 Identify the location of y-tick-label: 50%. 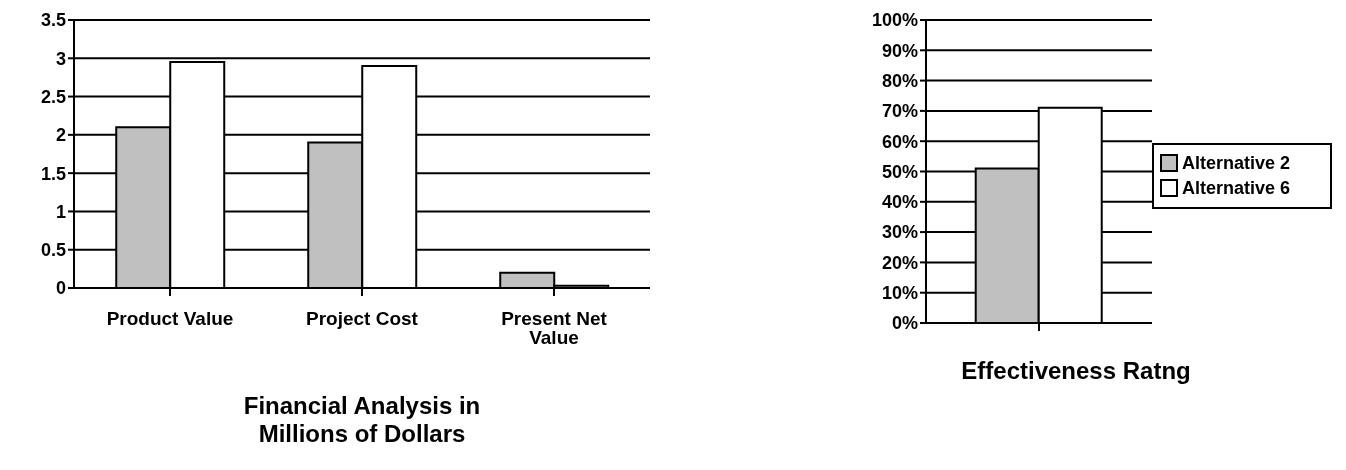
(899, 171).